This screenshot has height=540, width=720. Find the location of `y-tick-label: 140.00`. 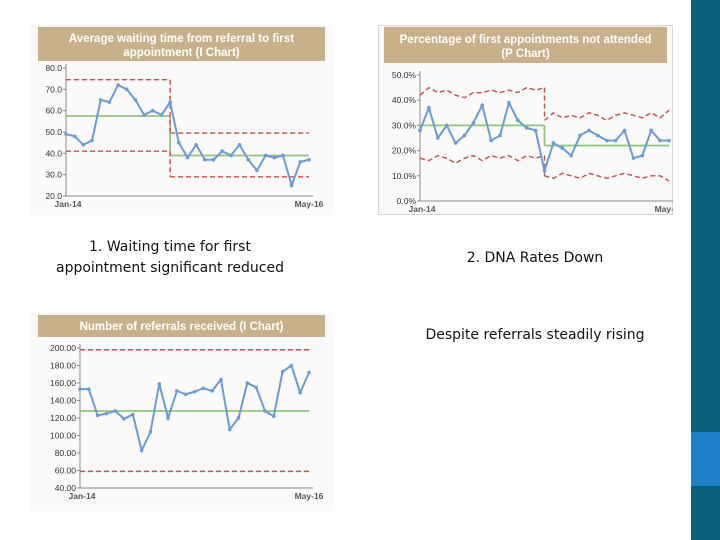

y-tick-label: 140.00 is located at coordinates (63, 401).